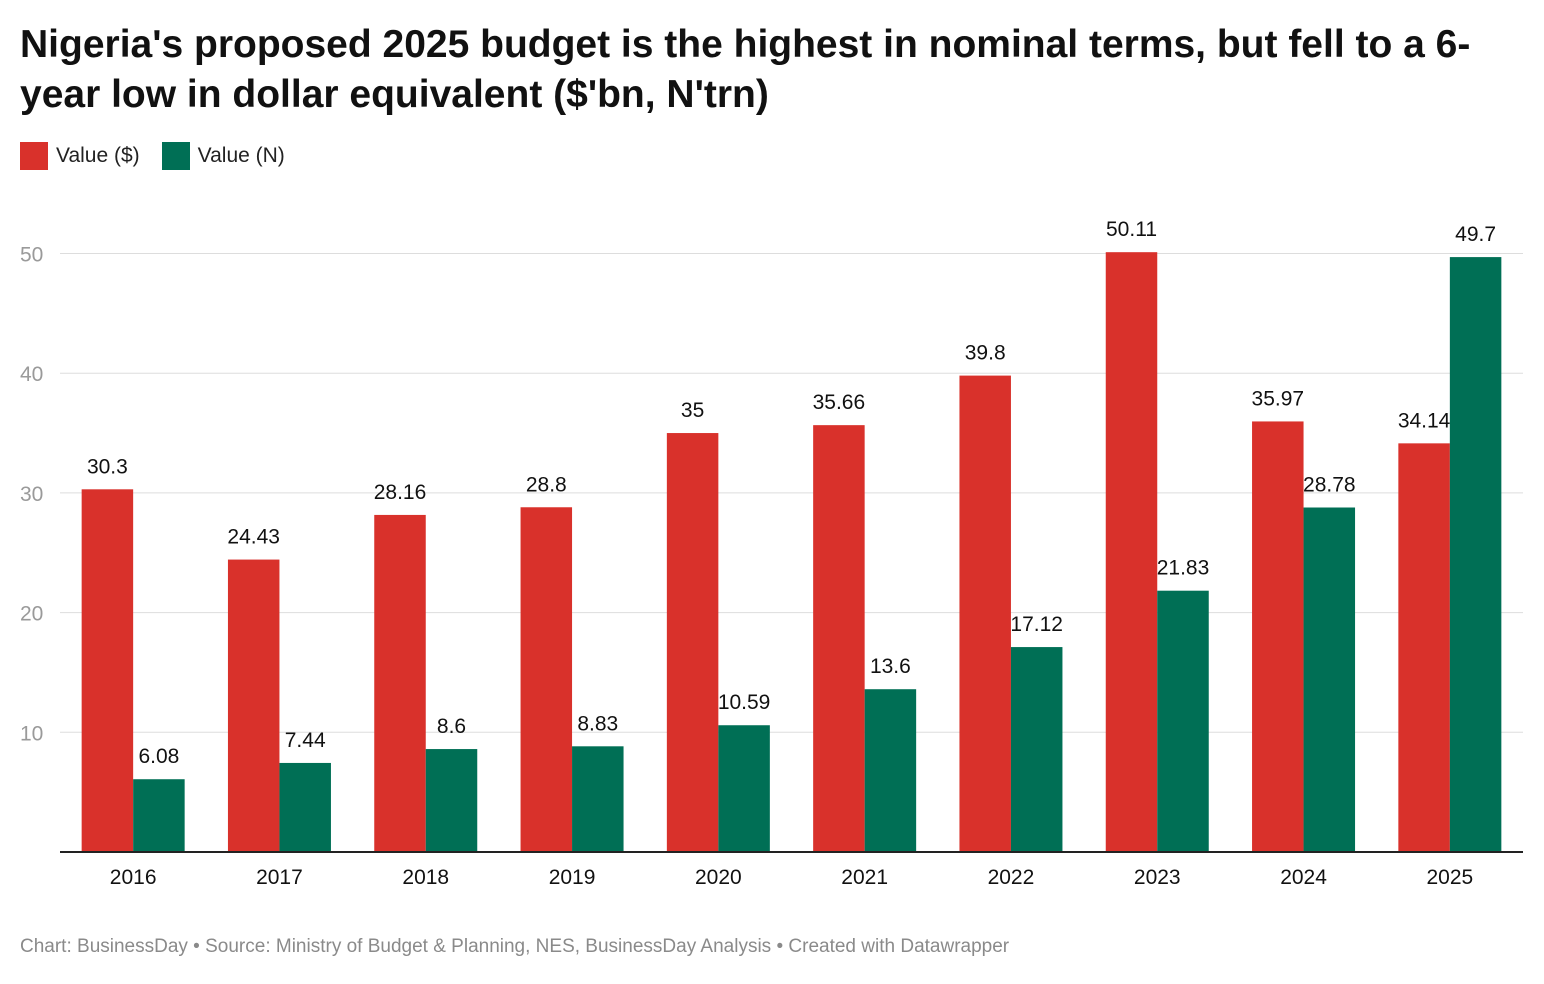 This screenshot has height=984, width=1544. I want to click on data-label-usd: 35.66, so click(839, 402).